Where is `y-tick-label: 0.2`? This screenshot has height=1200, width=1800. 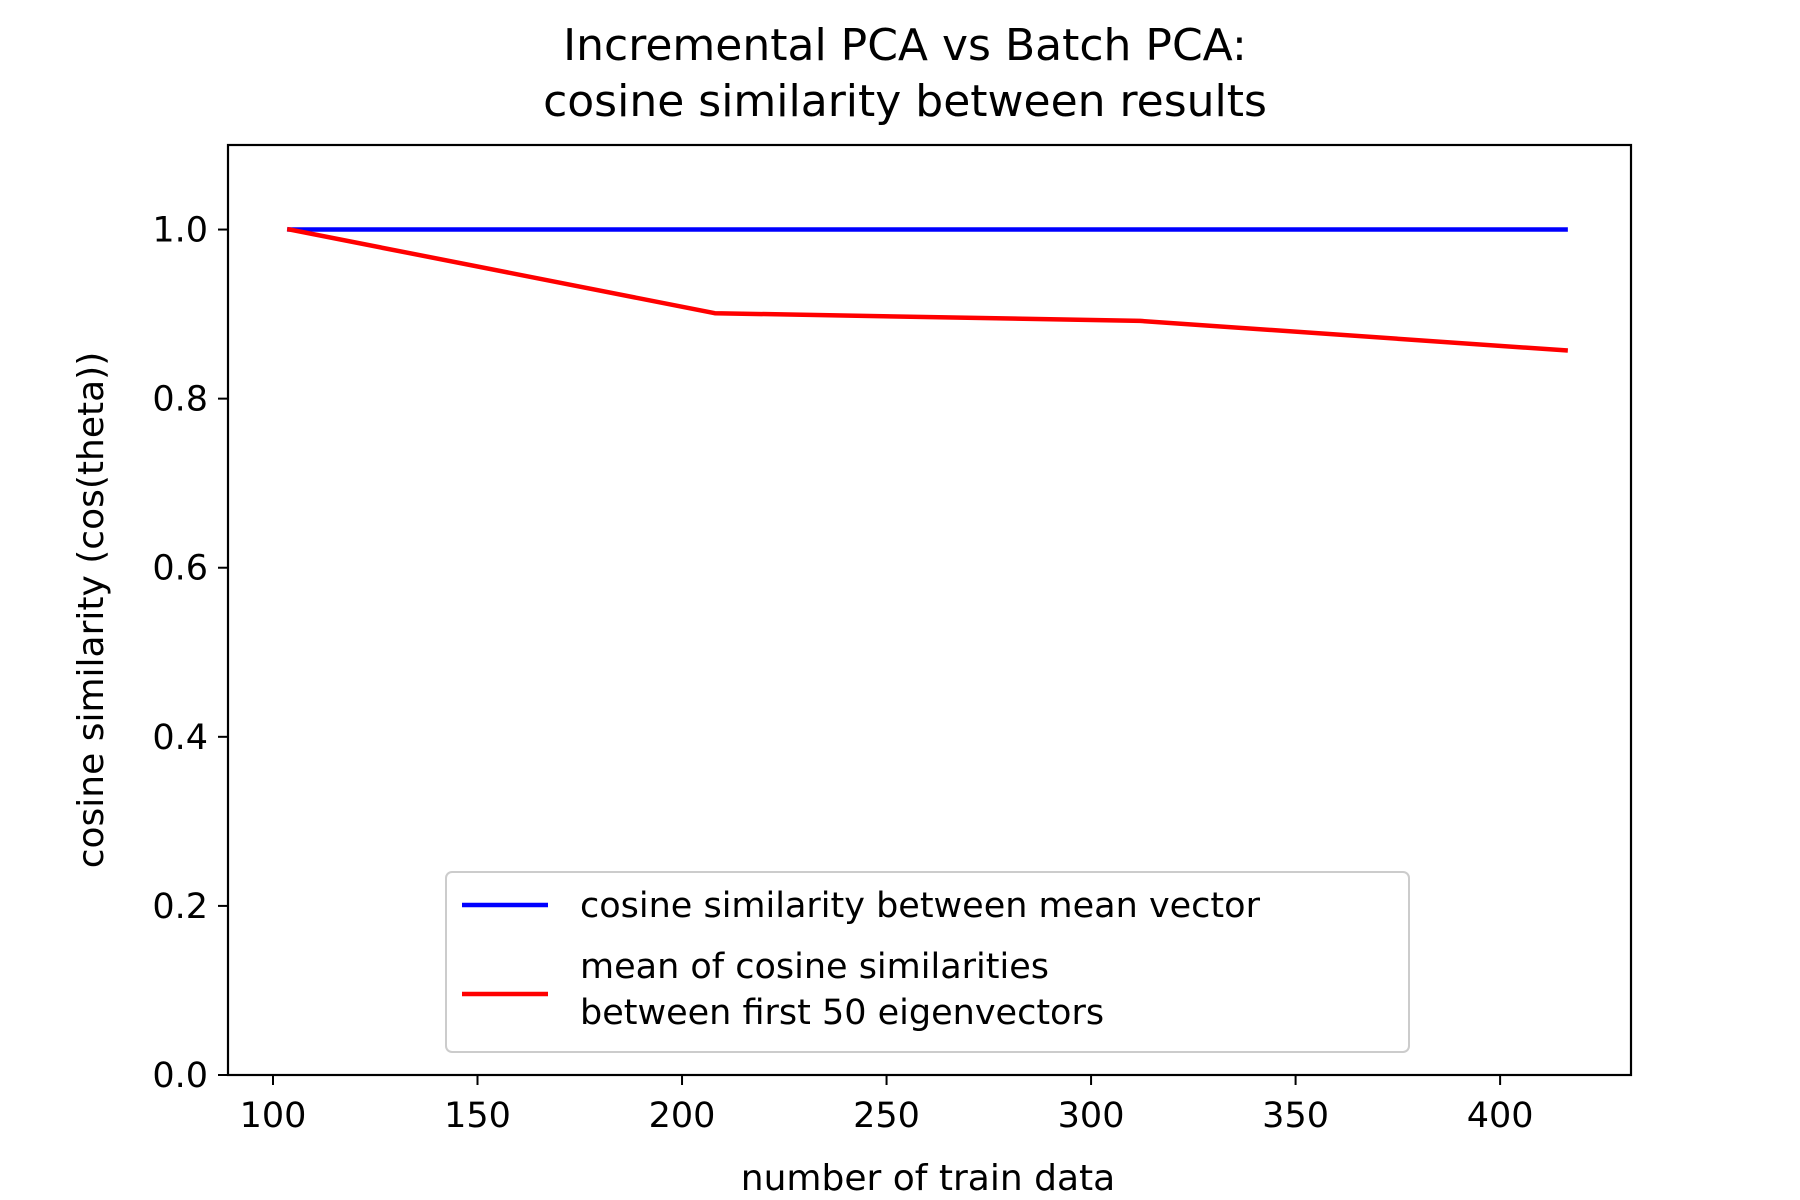
y-tick-label: 0.2 is located at coordinates (180, 907).